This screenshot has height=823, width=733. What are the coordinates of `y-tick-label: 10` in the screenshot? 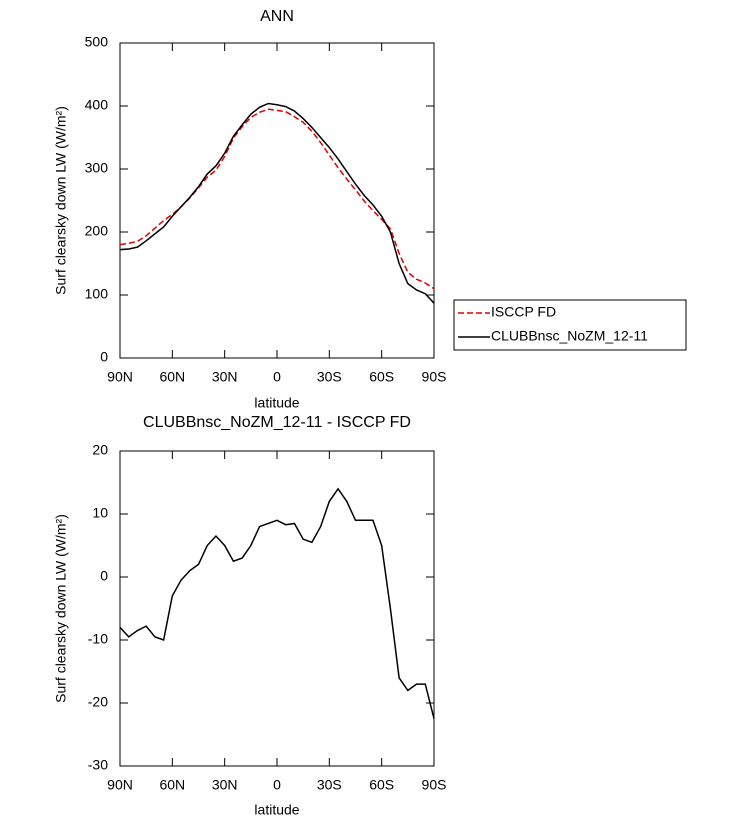 It's located at (100, 513).